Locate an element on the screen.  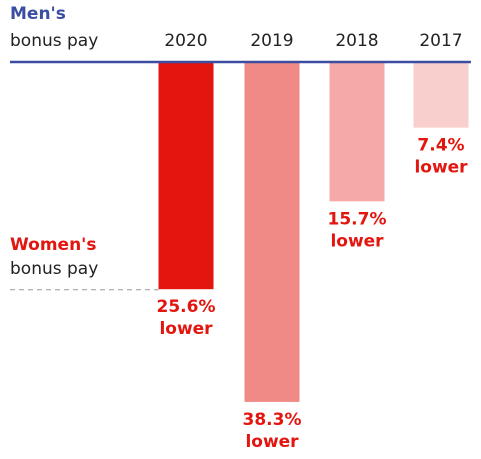
value-label: 7.4% is located at coordinates (440, 146).